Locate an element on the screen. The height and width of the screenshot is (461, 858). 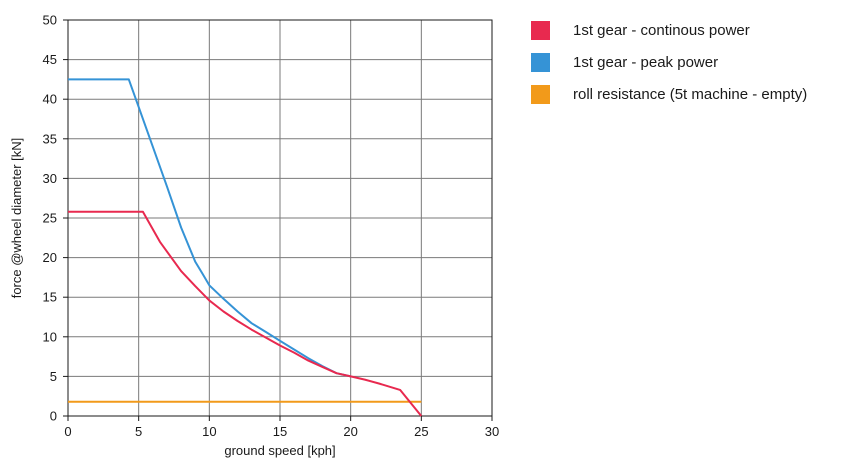
x-tick-label: 15 is located at coordinates (280, 431).